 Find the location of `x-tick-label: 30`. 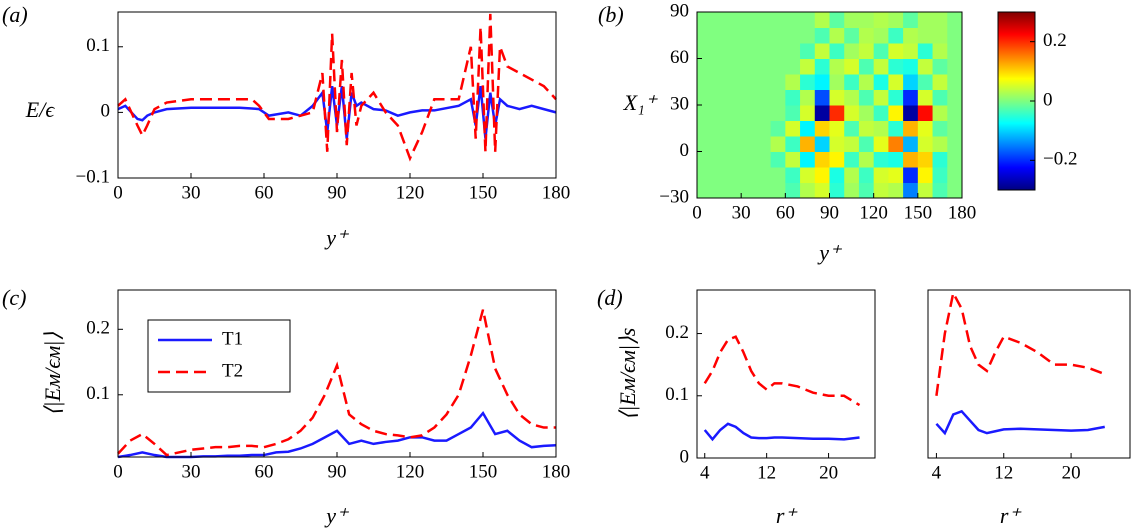

x-tick-label: 30 is located at coordinates (191, 192).